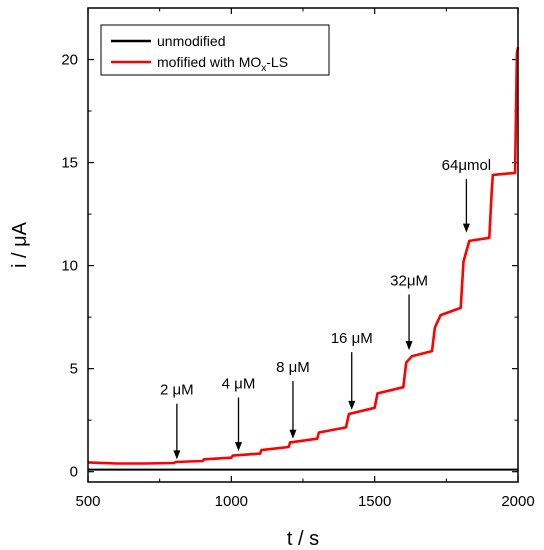 The width and height of the screenshot is (544, 550). I want to click on legend-label-tail: -LS, so click(277, 62).